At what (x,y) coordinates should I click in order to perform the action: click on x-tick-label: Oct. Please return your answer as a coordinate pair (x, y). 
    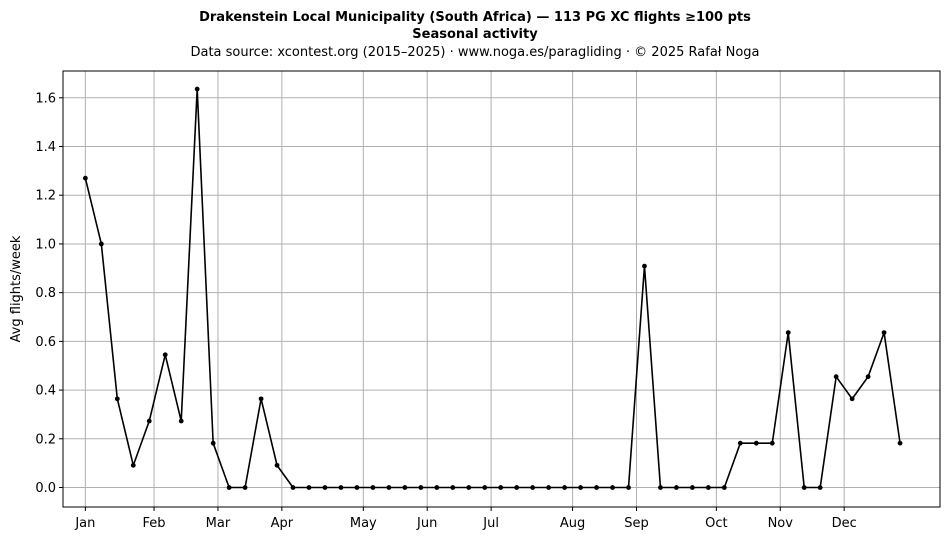
    Looking at the image, I should click on (716, 523).